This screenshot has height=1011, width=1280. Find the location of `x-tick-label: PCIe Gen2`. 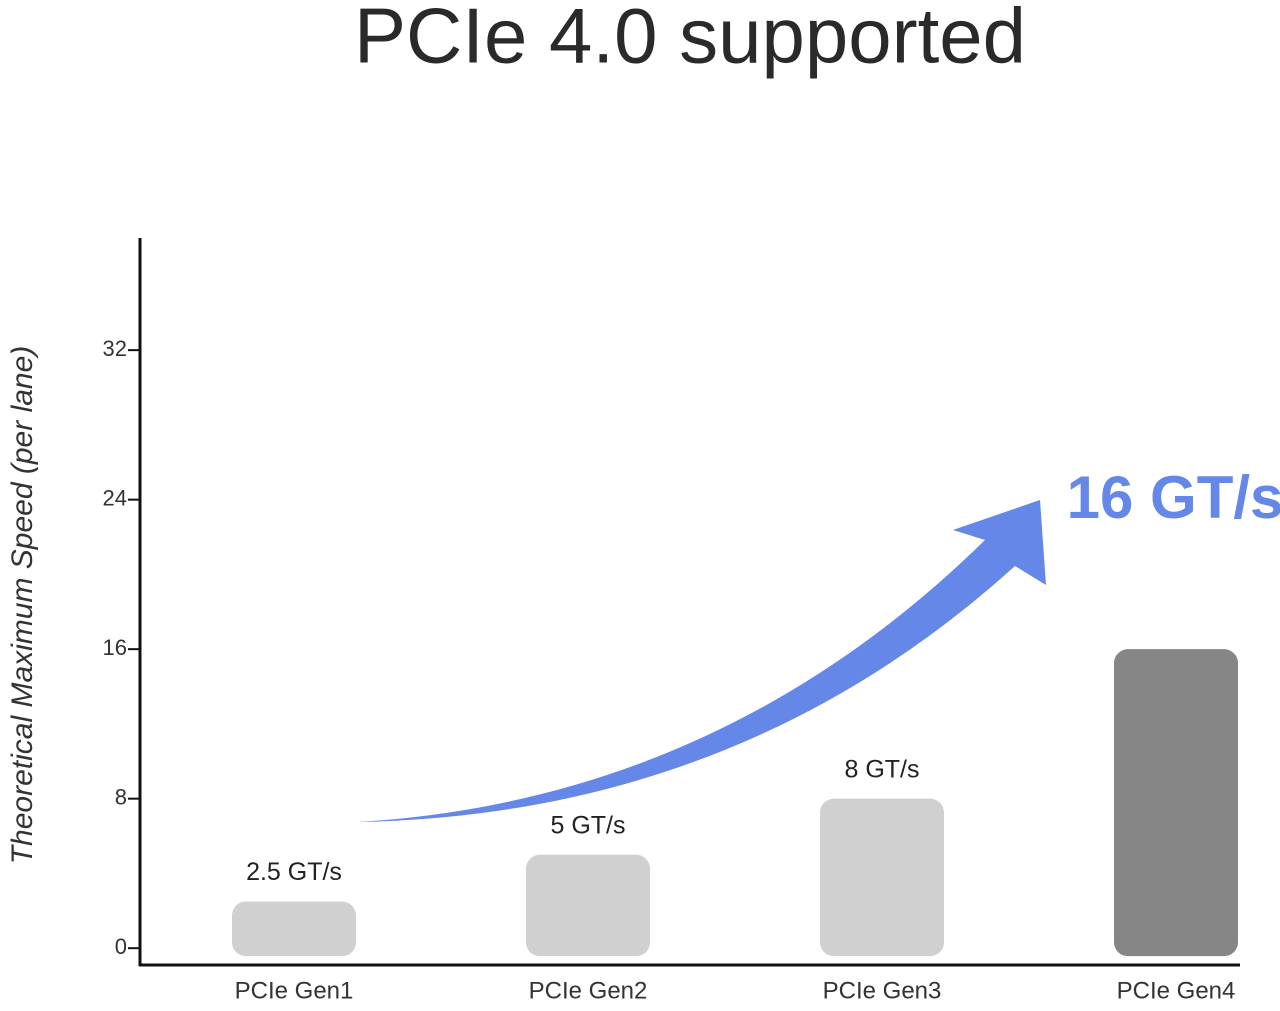

x-tick-label: PCIe Gen2 is located at coordinates (588, 990).